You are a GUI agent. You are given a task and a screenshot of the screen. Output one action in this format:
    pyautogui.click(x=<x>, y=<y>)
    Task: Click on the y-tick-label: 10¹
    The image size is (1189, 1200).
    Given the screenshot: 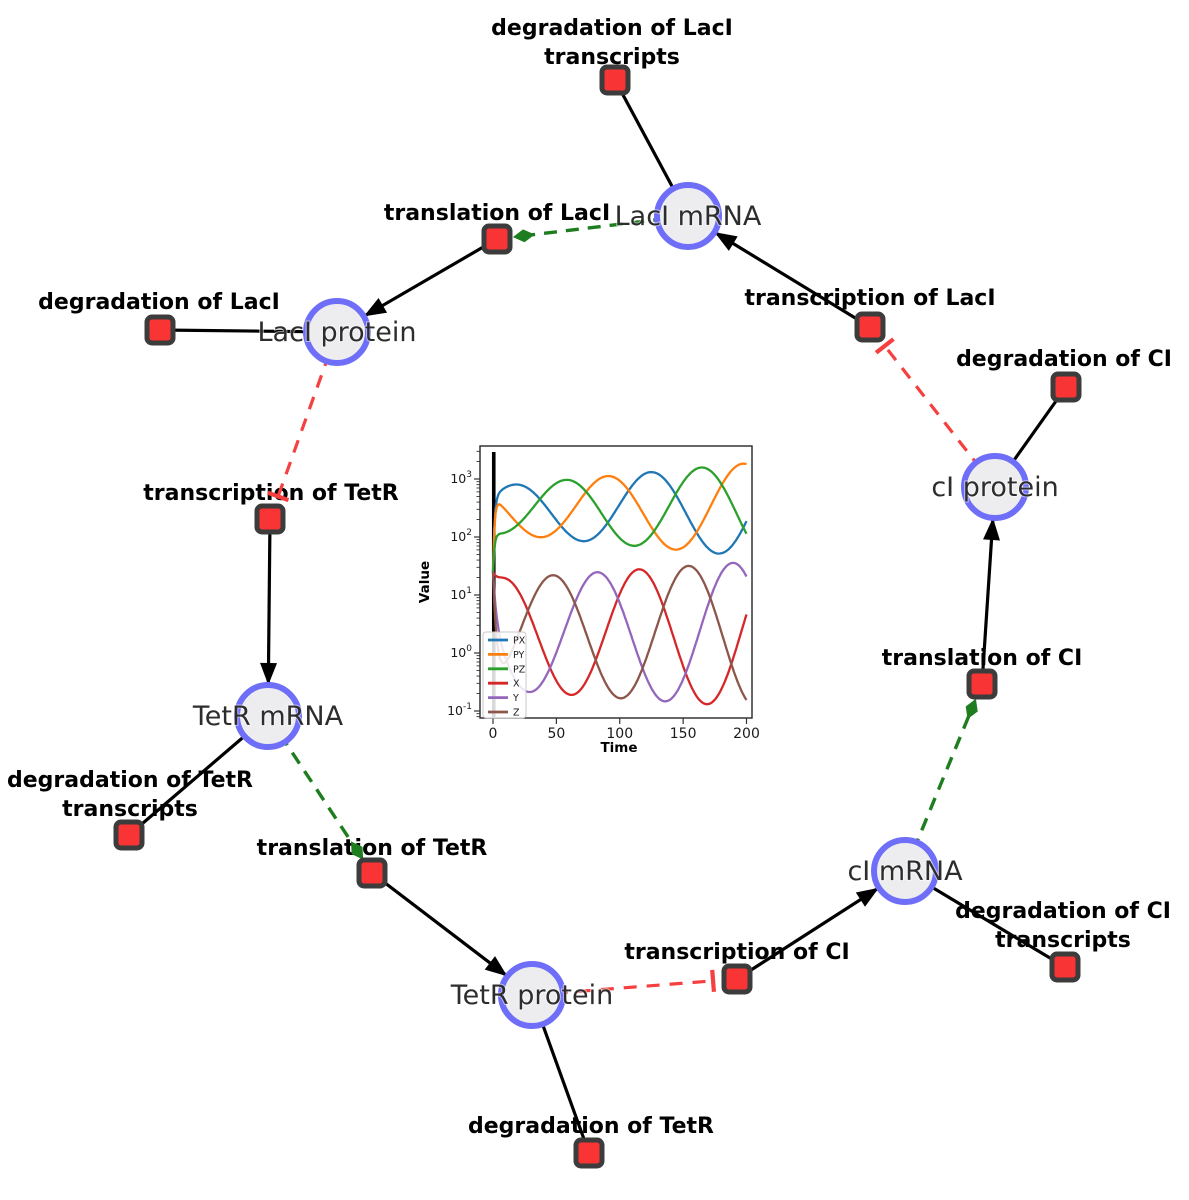 What is the action you would take?
    pyautogui.click(x=461, y=594)
    